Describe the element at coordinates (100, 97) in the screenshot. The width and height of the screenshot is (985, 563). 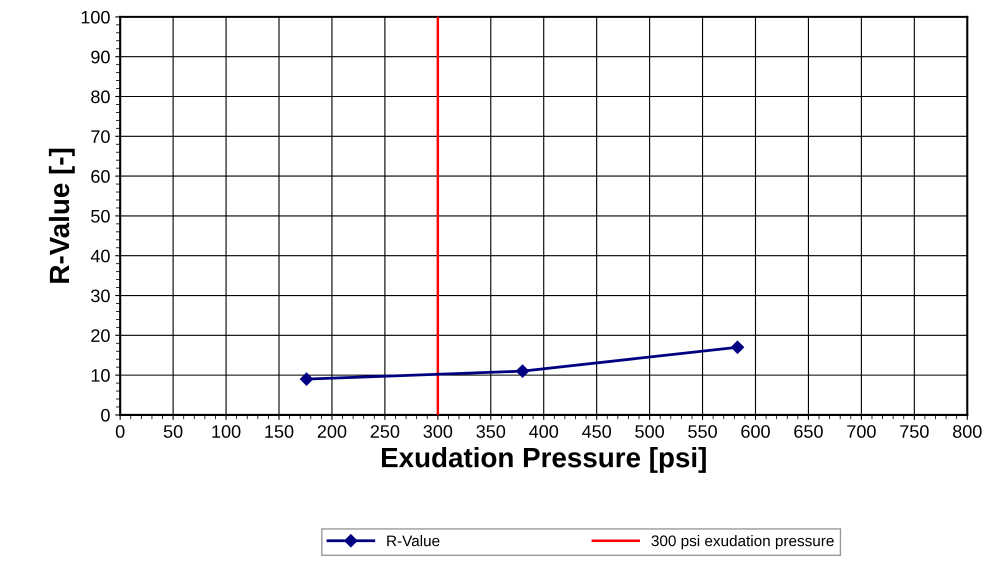
I see `y-tick-label: 80` at that location.